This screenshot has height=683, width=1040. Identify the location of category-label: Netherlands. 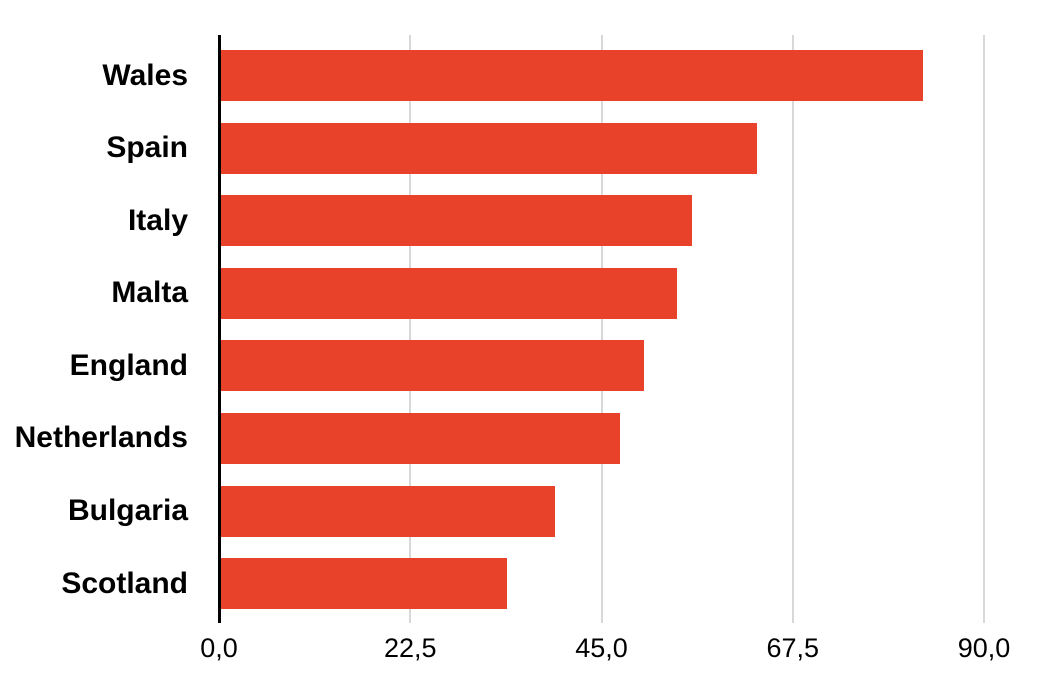
(101, 438).